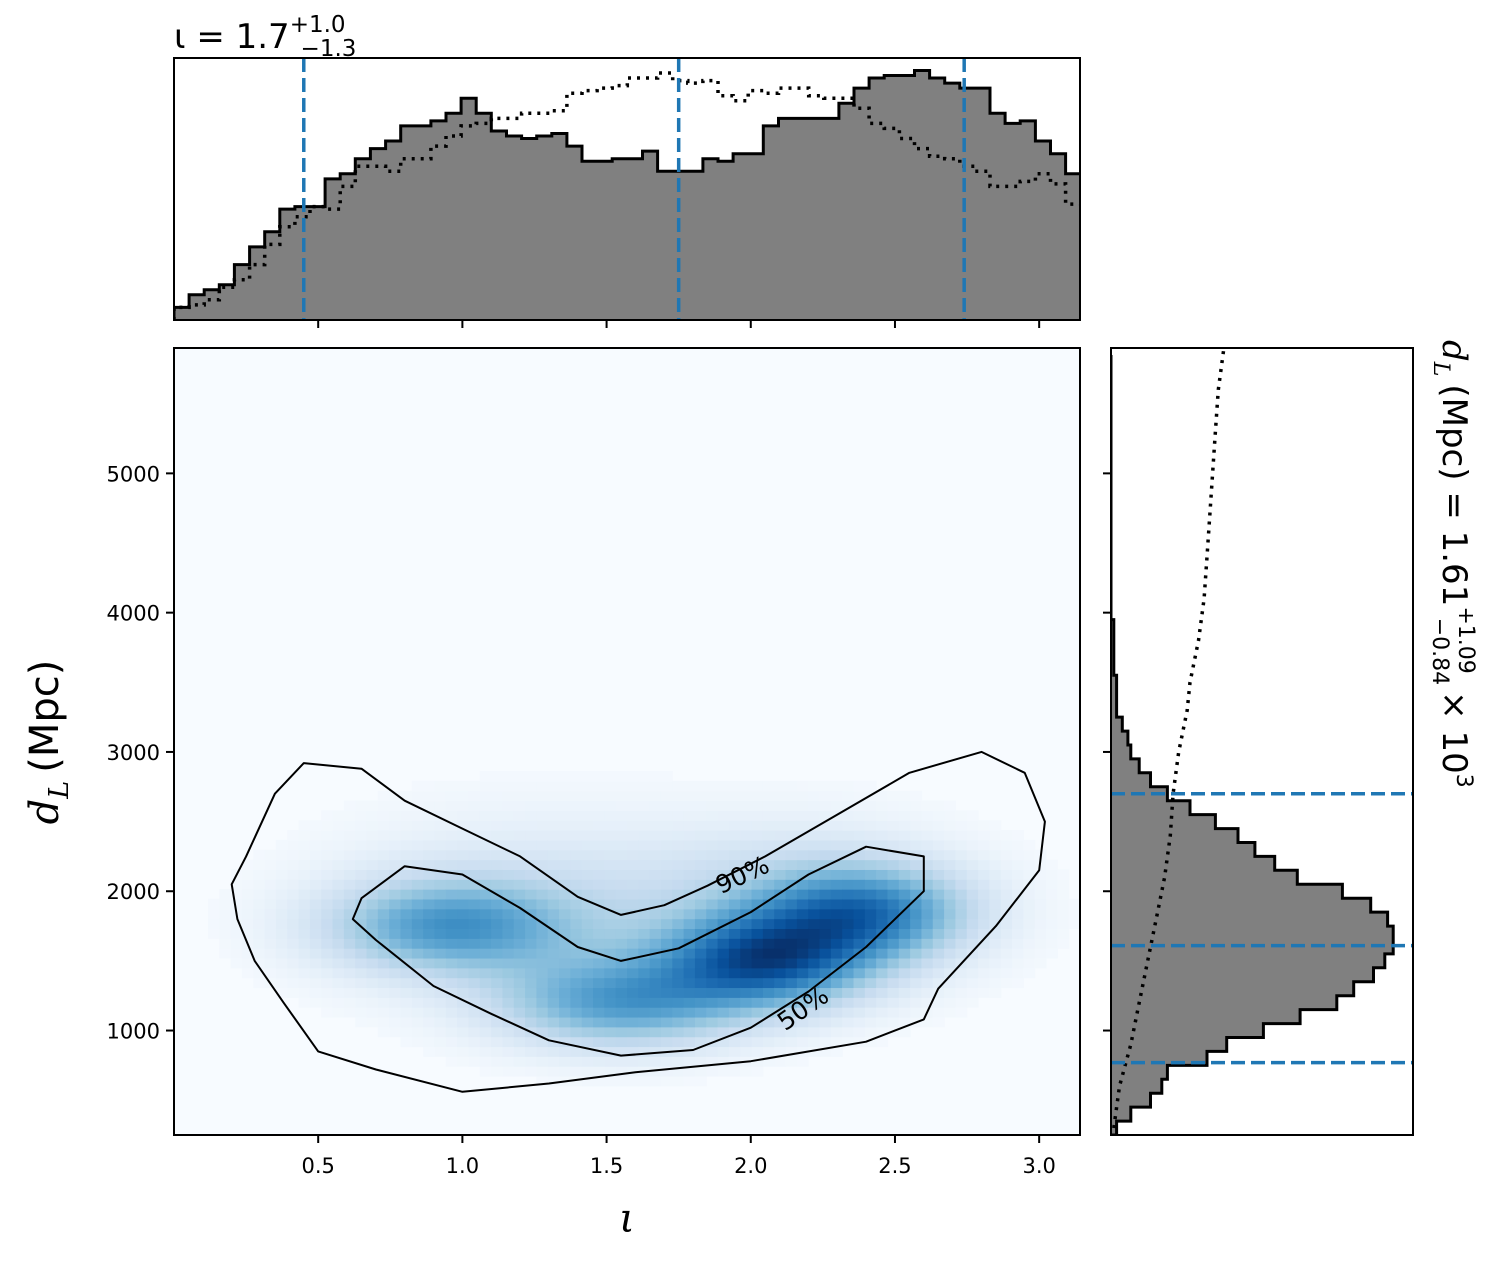  Describe the element at coordinates (627, 195) in the screenshot. I see `top-histogram-fill` at that location.